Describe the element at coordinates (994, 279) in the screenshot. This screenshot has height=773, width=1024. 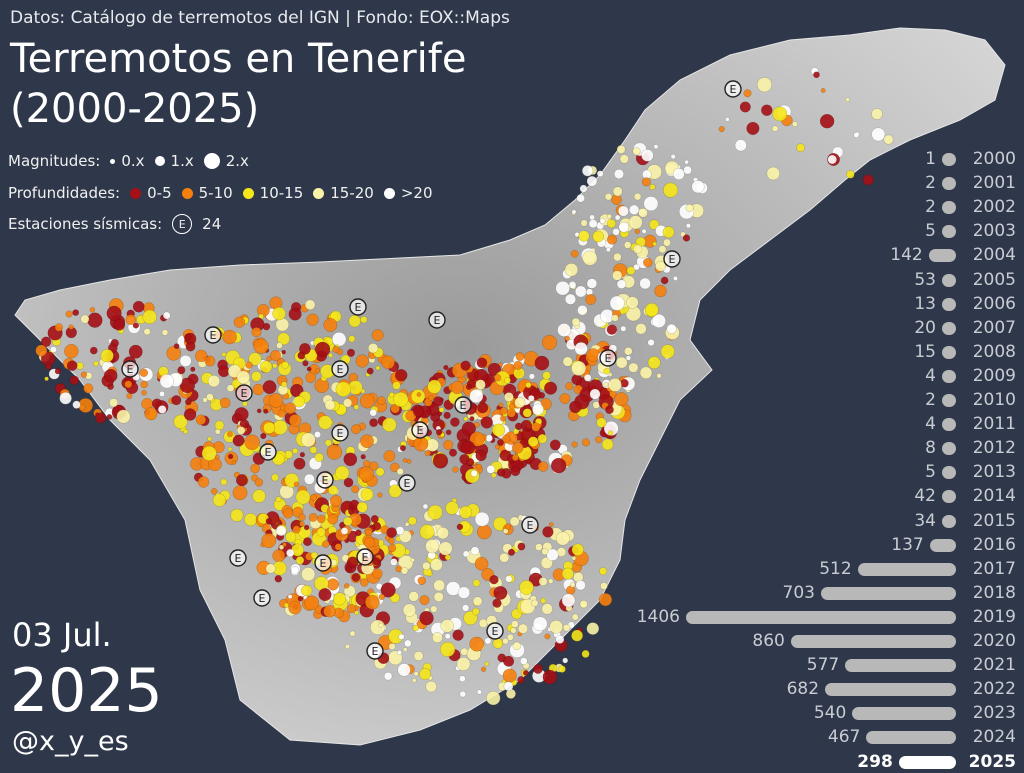
I see `year-label: 2005` at that location.